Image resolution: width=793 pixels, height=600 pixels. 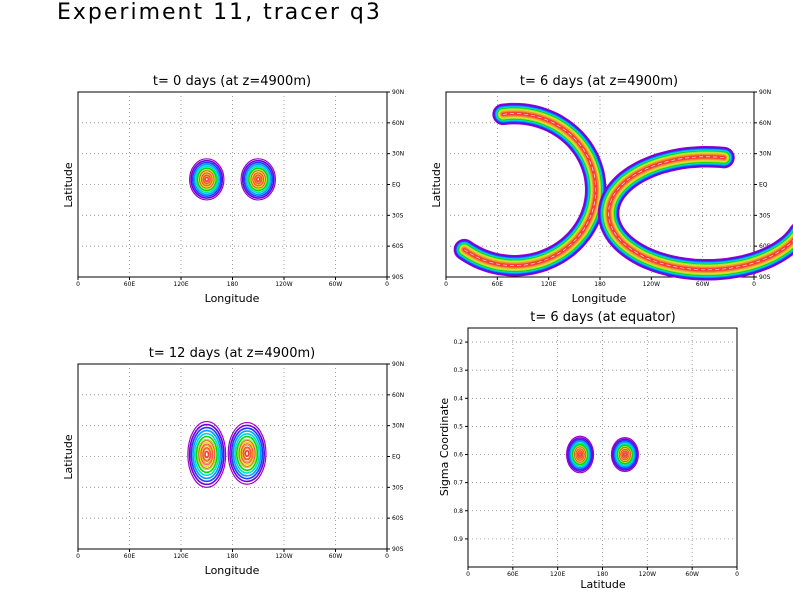 What do you see at coordinates (283, 556) in the screenshot?
I see `x-tick-label: 120W` at bounding box center [283, 556].